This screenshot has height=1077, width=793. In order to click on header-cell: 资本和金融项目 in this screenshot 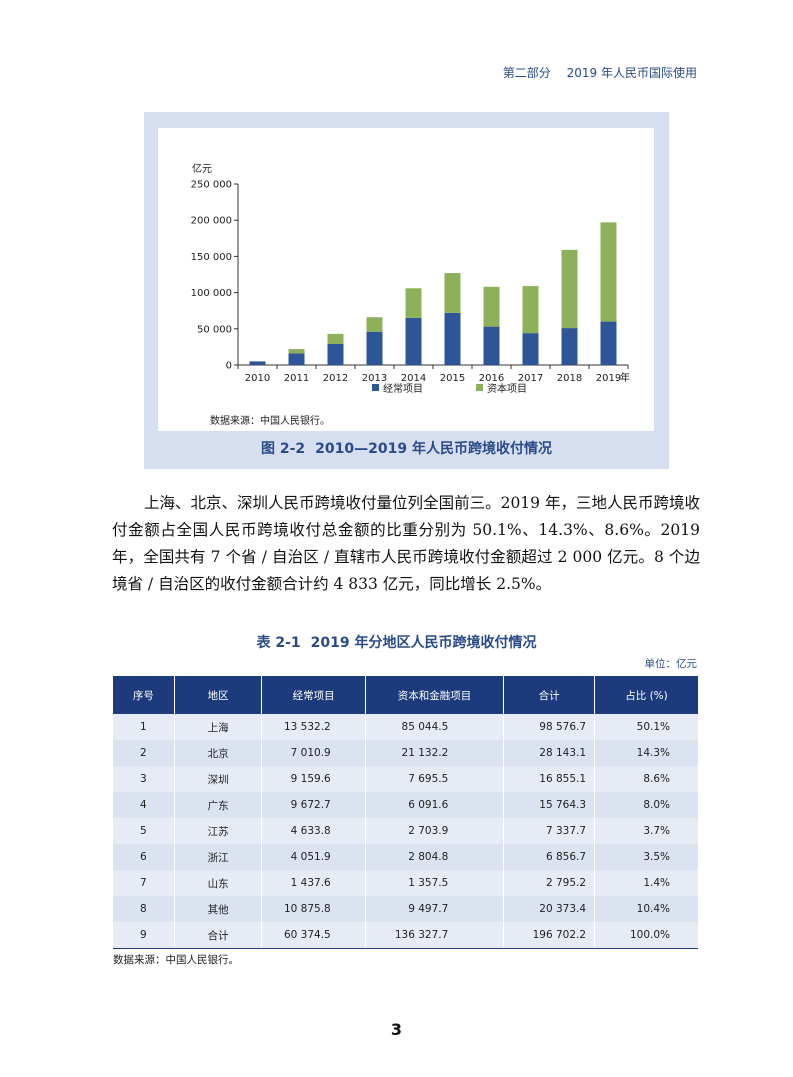, I will do `click(435, 695)`.